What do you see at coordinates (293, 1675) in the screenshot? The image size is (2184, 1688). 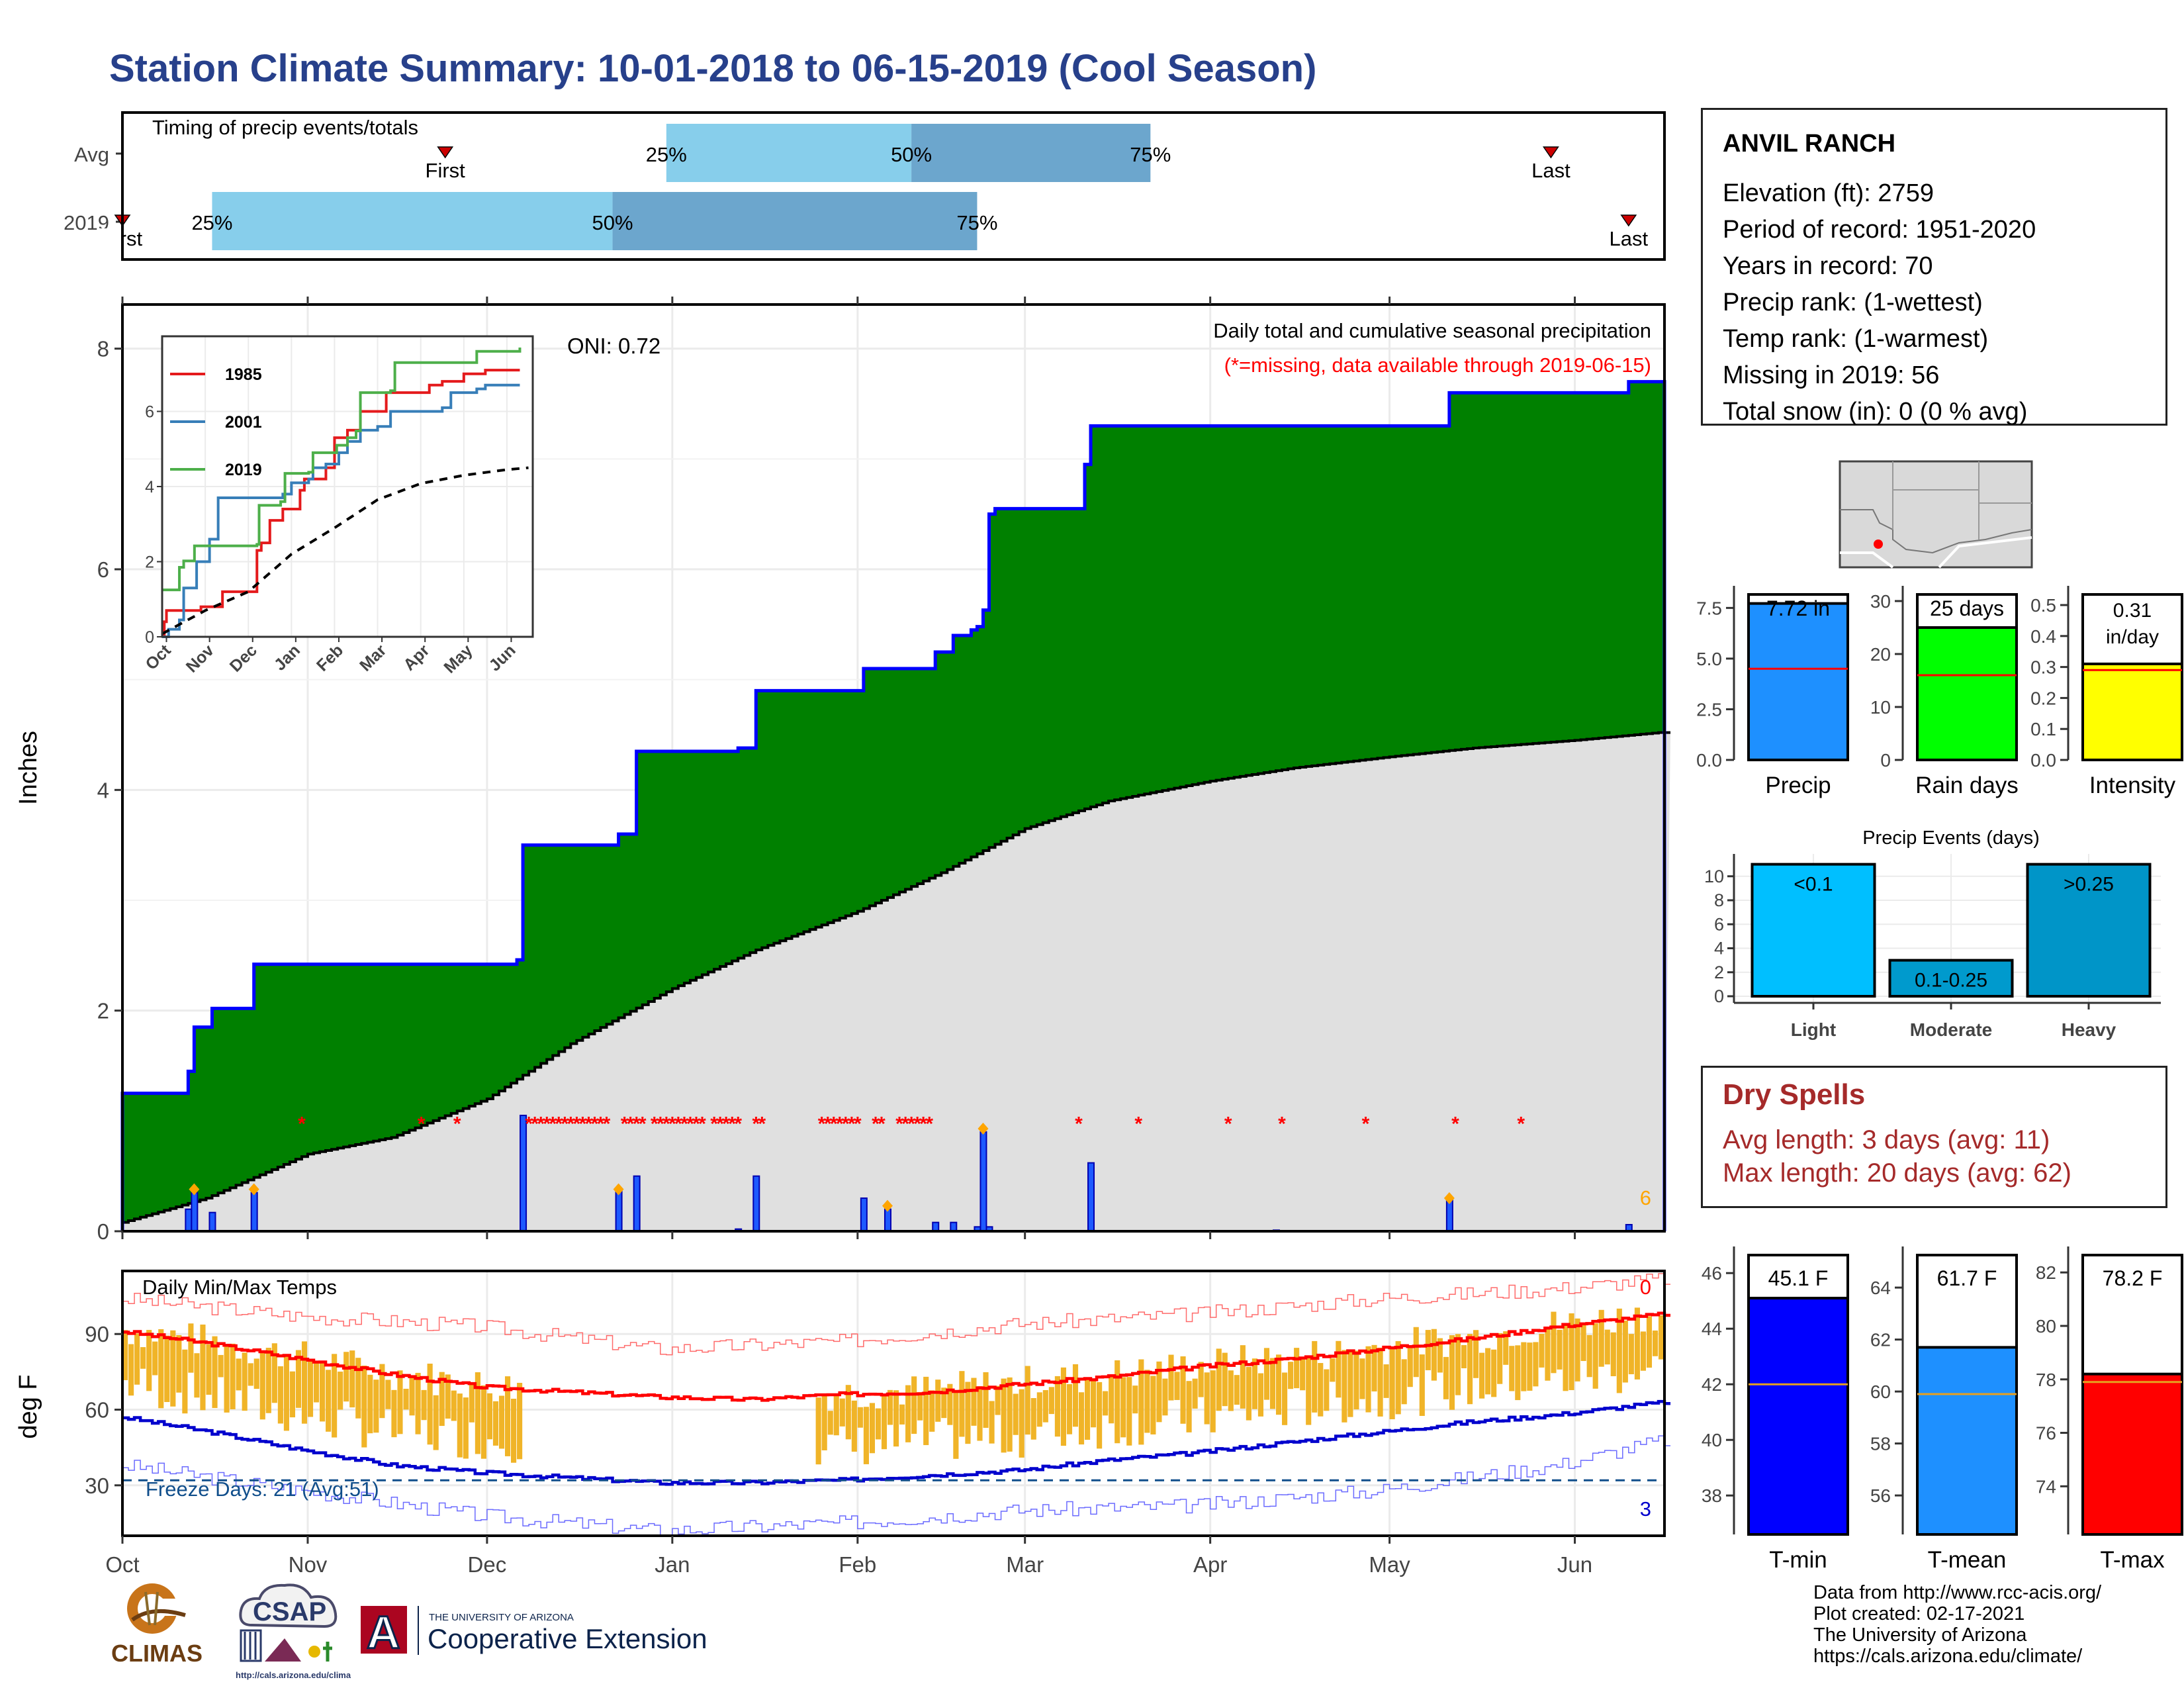 I see `csap-logo-url: http://cals.arizona.edu/climate` at bounding box center [293, 1675].